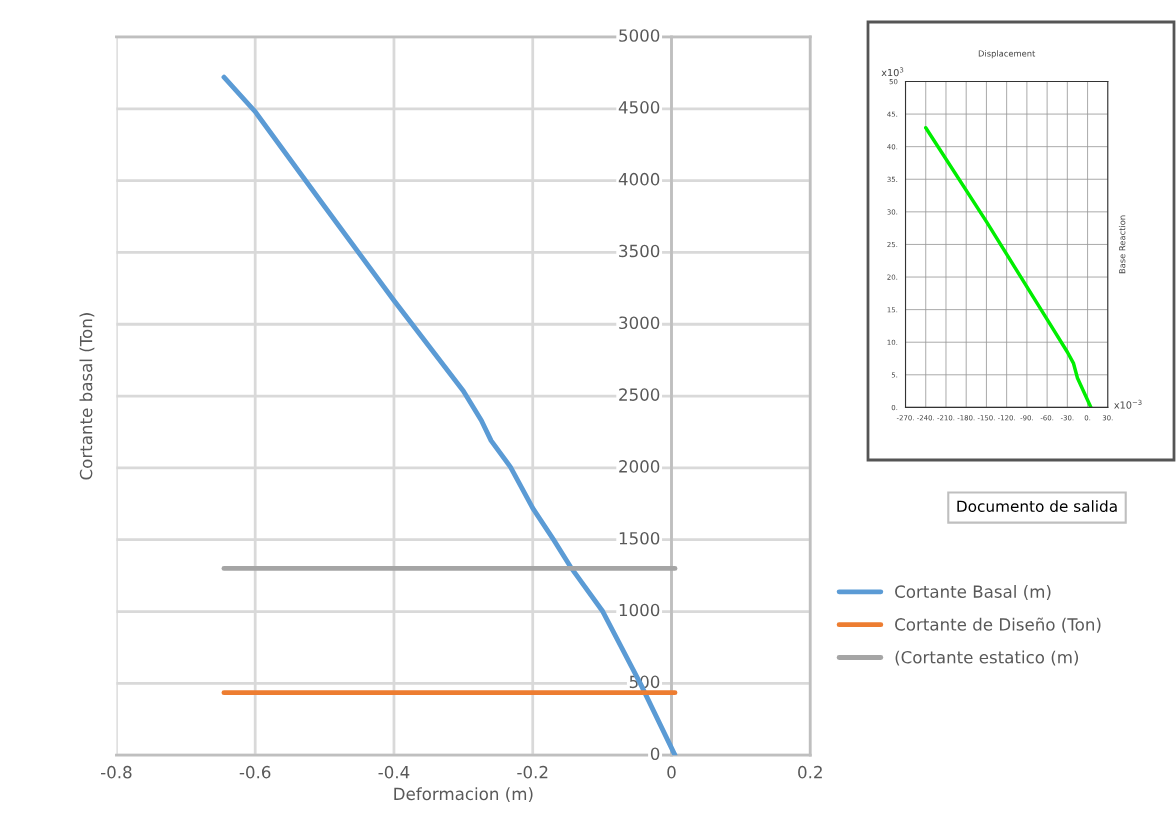  I want to click on y-tick-label: 4000, so click(639, 179).